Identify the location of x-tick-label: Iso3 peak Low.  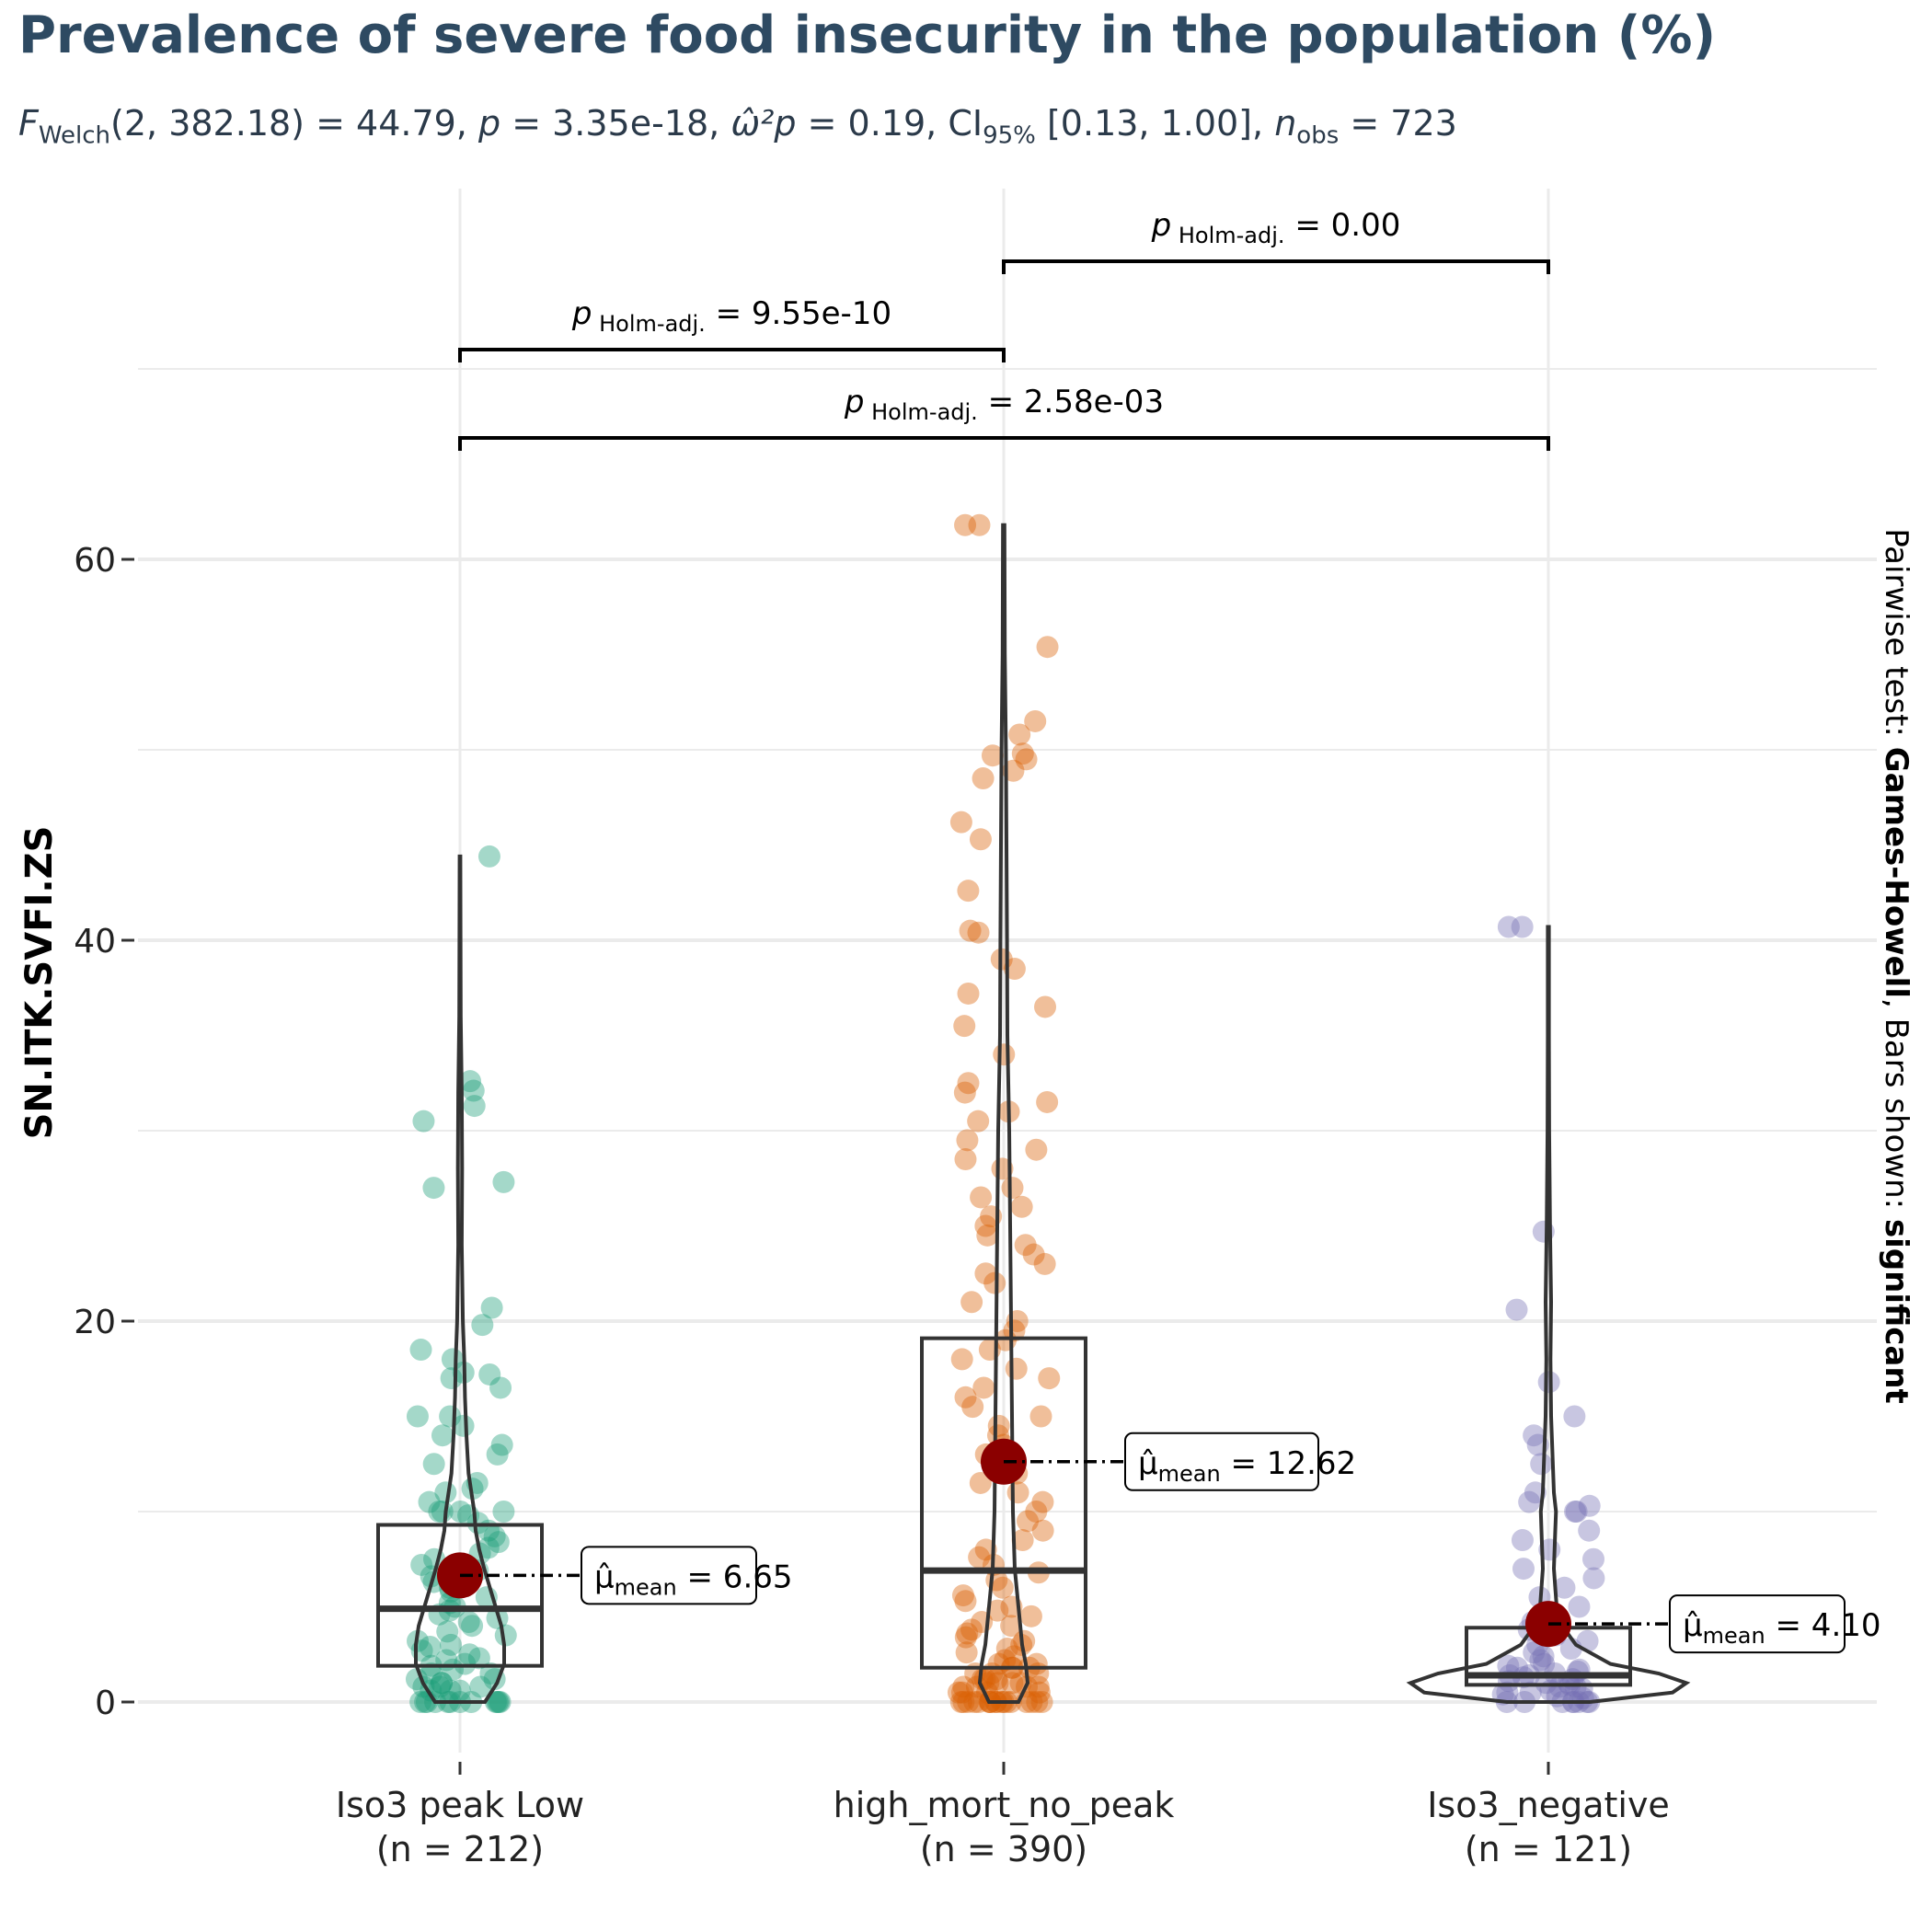
(460, 1805).